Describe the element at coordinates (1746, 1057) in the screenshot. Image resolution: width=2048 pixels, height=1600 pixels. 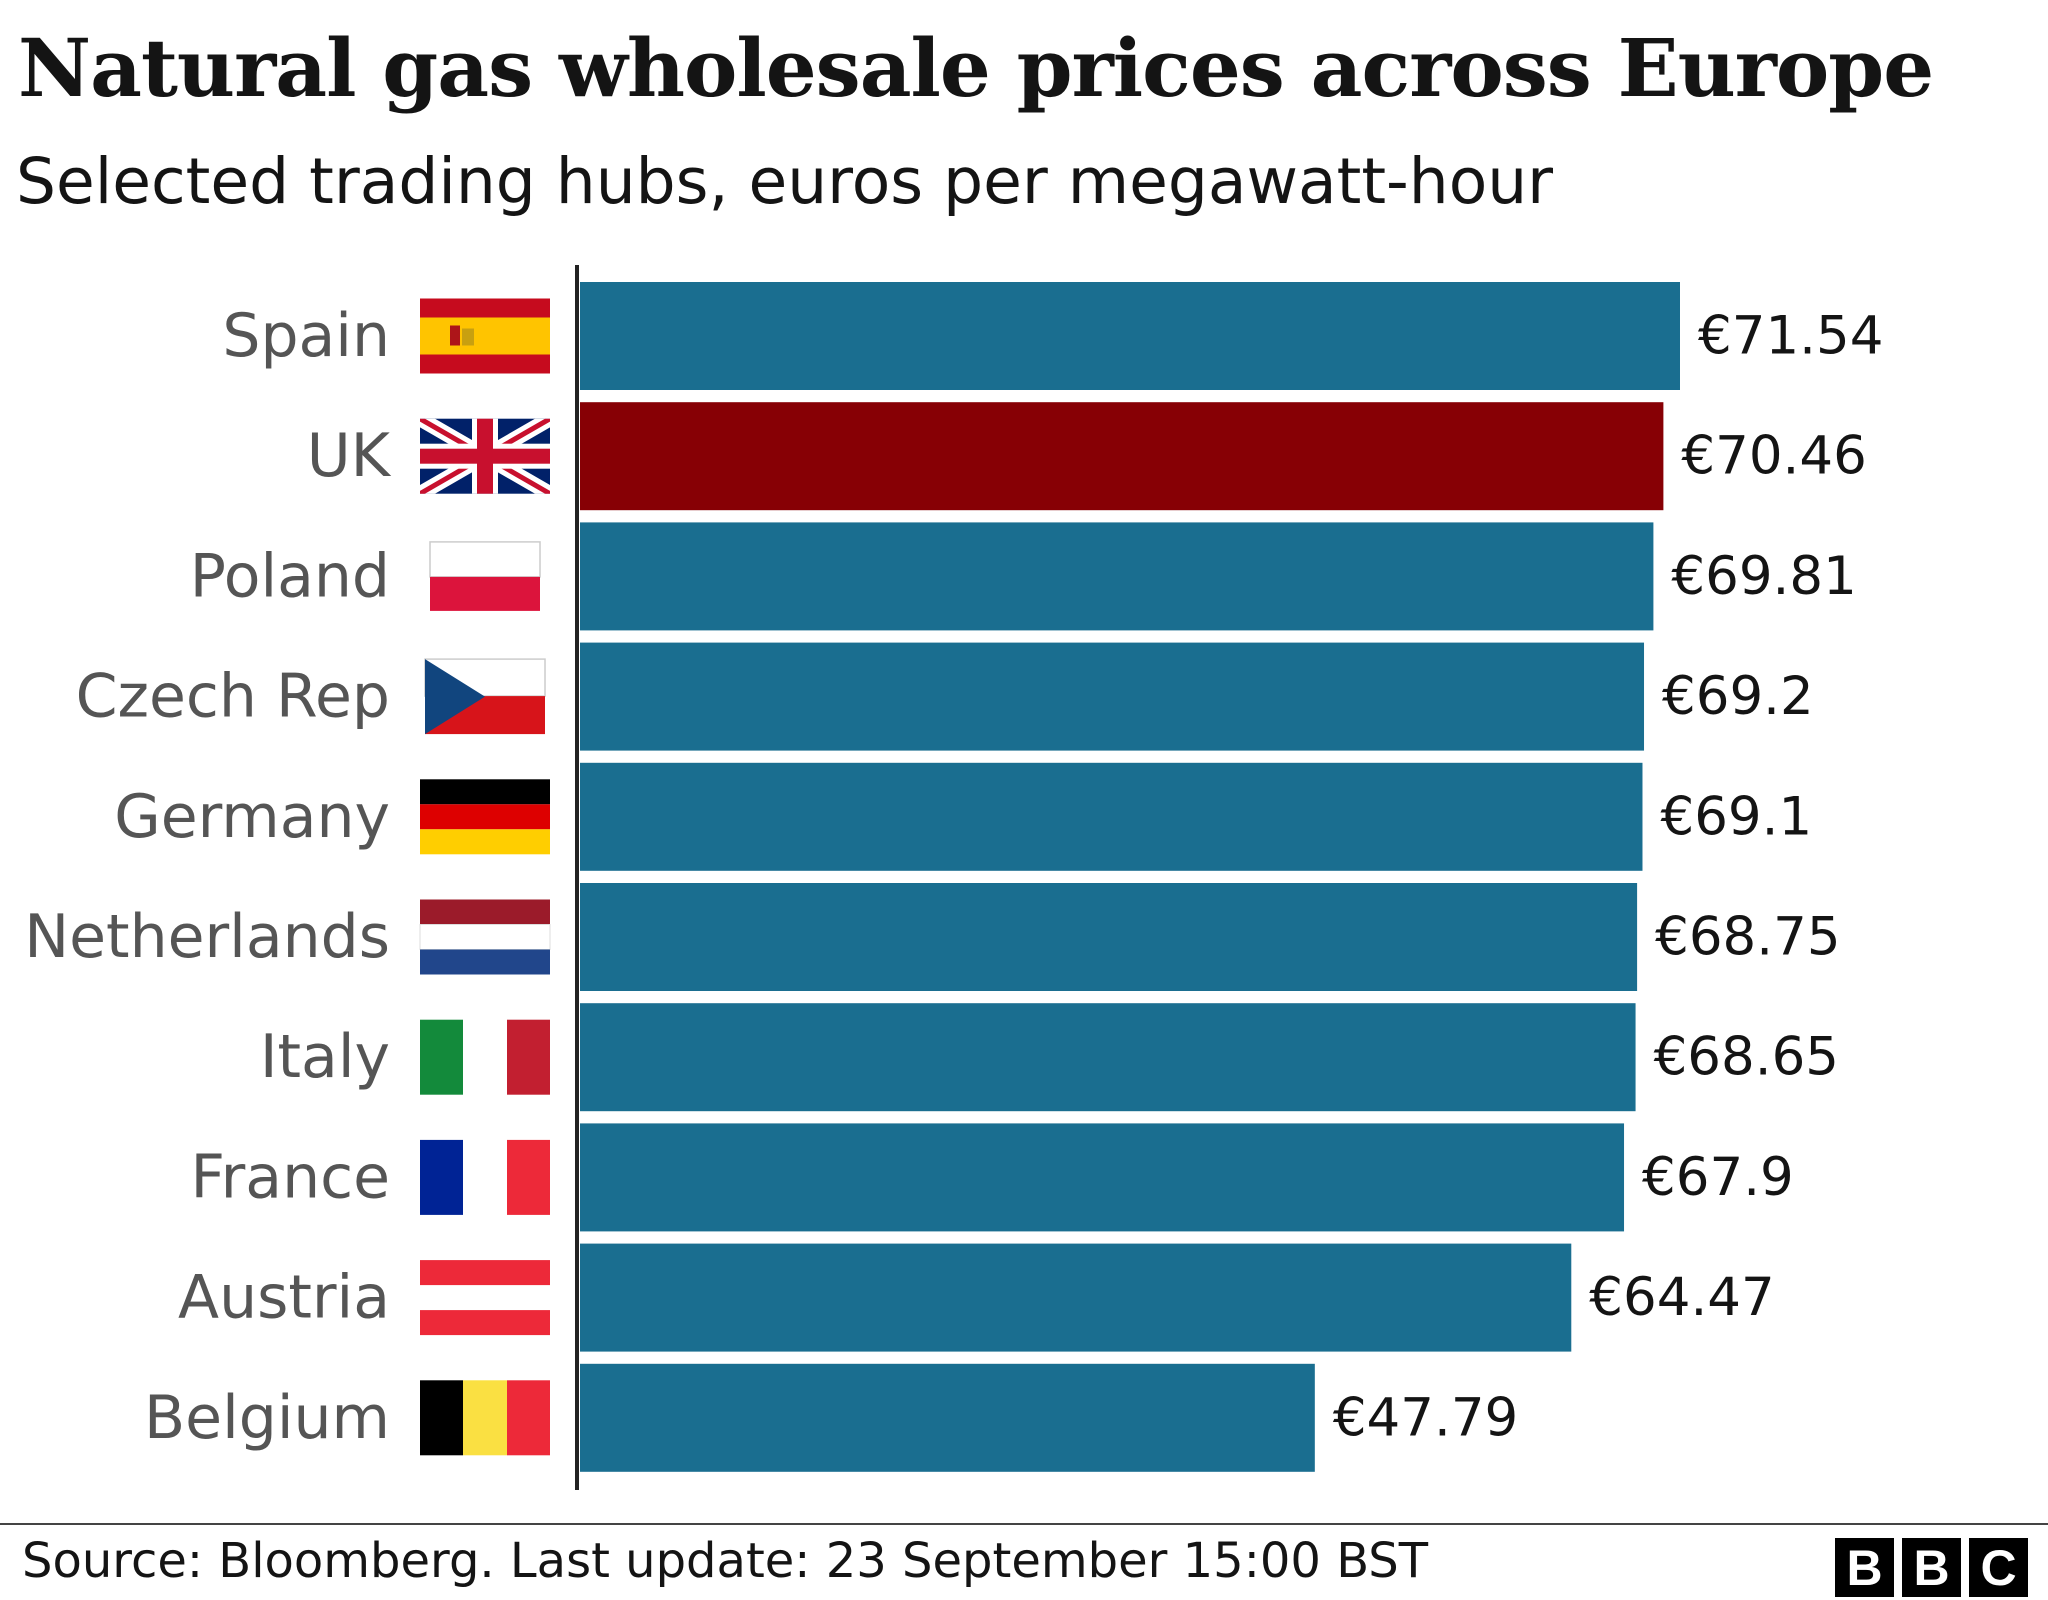
I see `value-label: €68.65` at that location.